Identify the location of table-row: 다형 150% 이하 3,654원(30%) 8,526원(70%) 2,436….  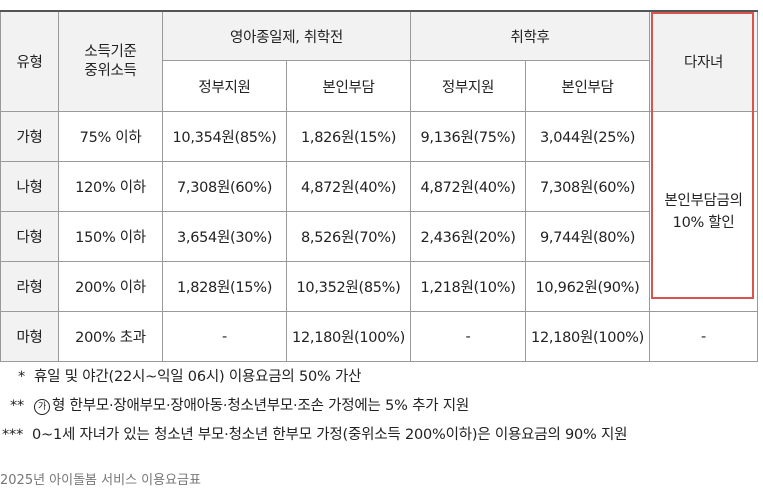
(379, 236).